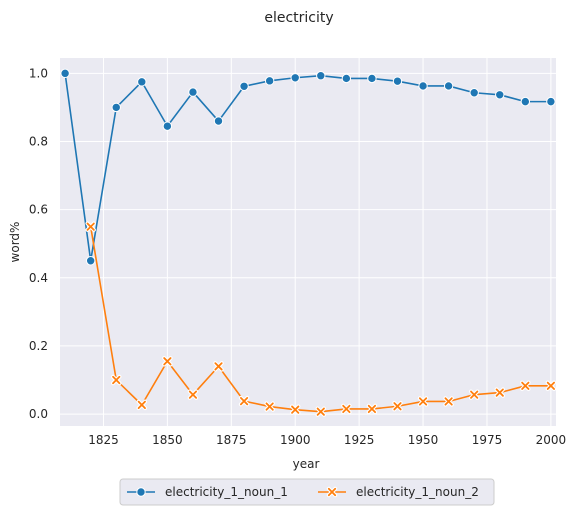  I want to click on y-tick-label: 0.4, so click(38, 278).